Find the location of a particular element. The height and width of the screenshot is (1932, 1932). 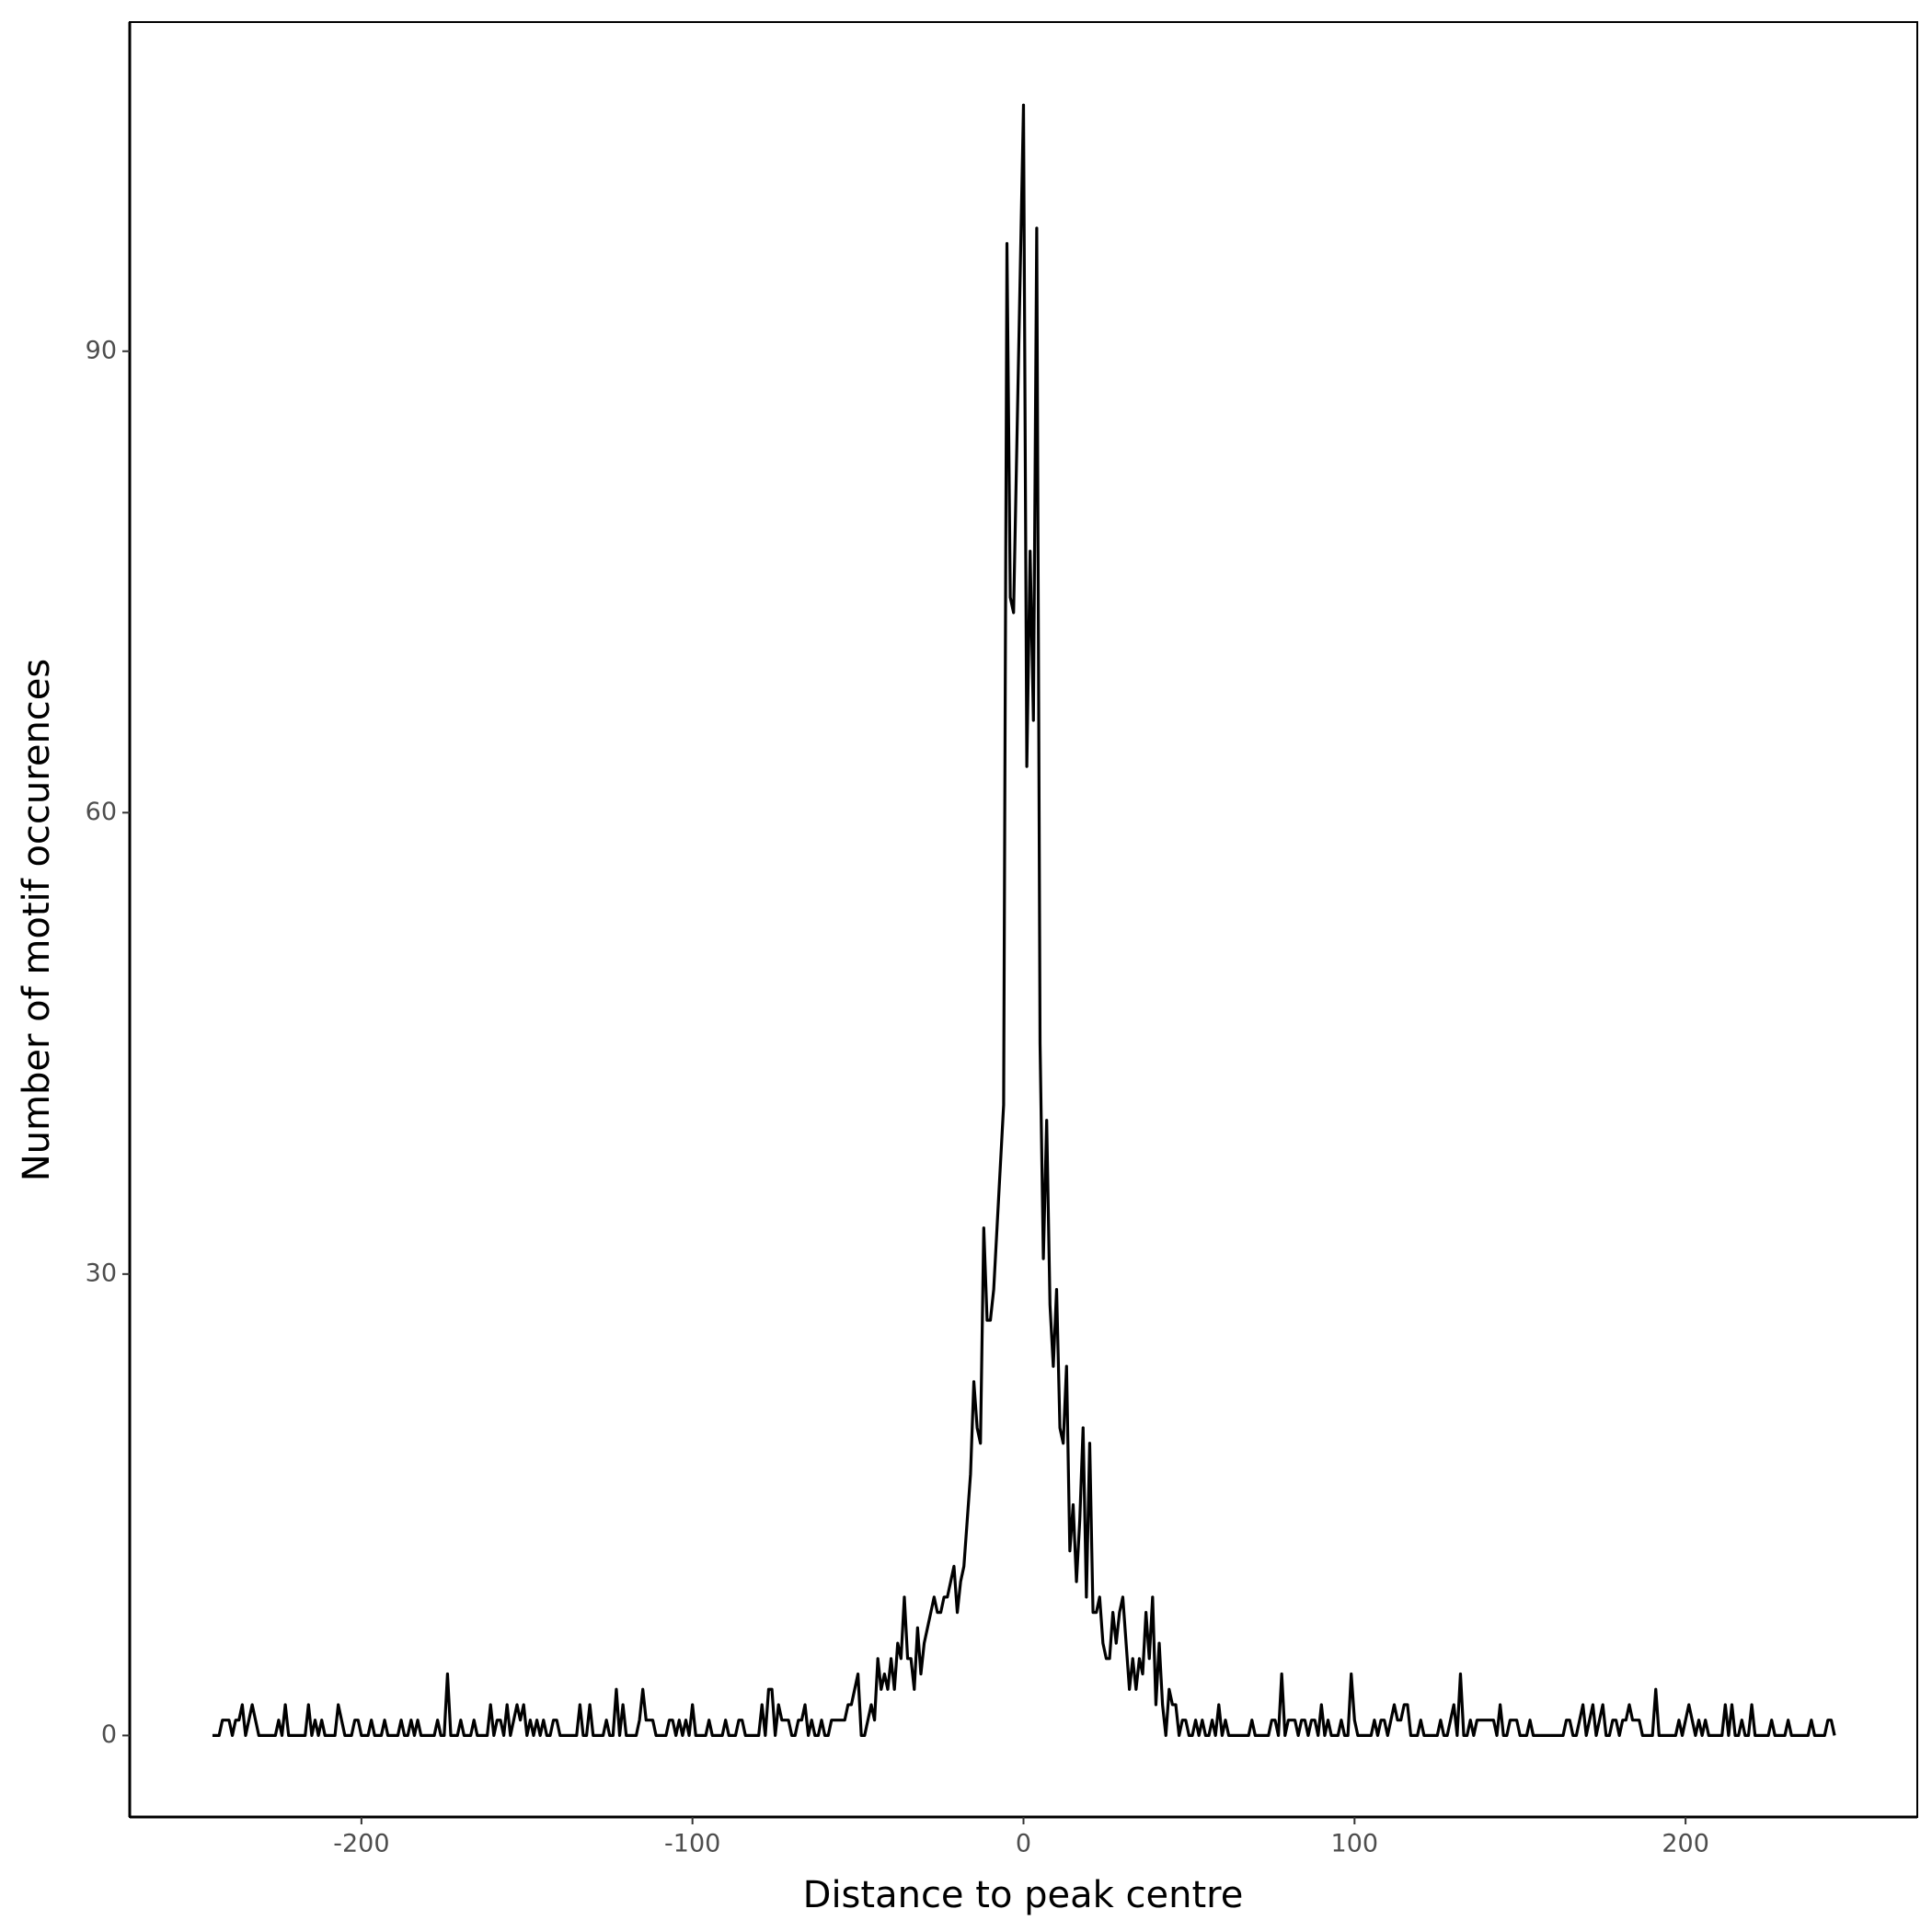

x-tick-label: 100 is located at coordinates (1355, 1844).